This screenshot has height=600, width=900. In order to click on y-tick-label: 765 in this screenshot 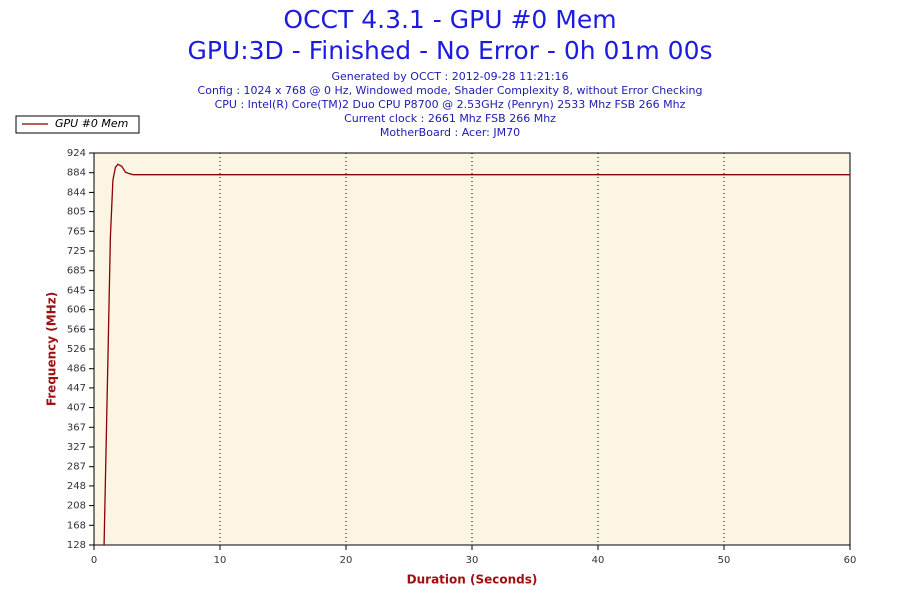, I will do `click(76, 231)`.